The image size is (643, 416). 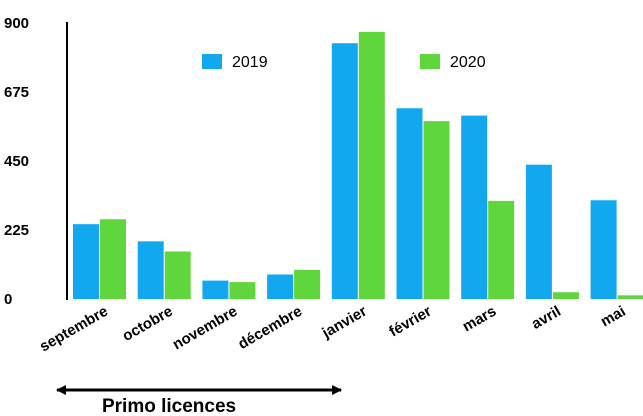 I want to click on legend-swatch-2019, so click(x=212, y=61).